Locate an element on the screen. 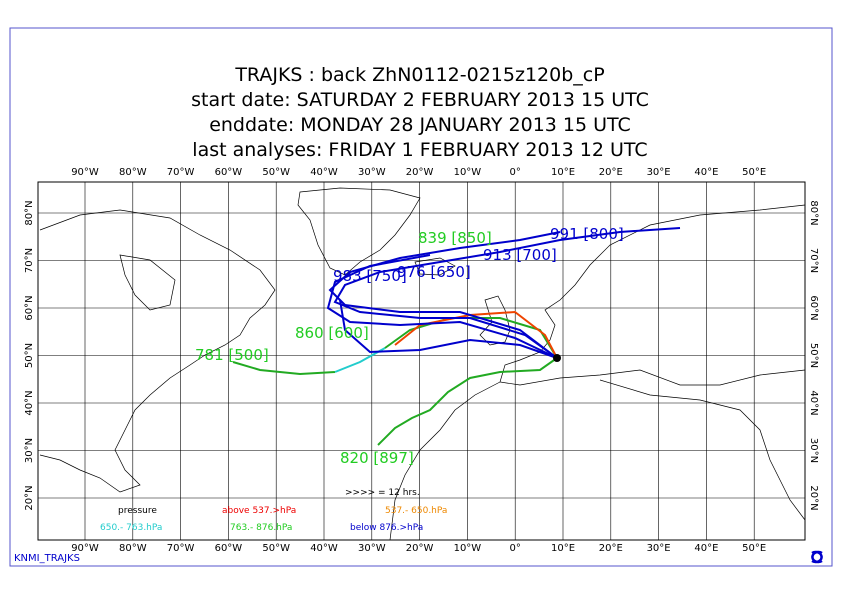 Image resolution: width=841 pixels, height=595 pixels. trajectory-endpoint is located at coordinates (557, 358).